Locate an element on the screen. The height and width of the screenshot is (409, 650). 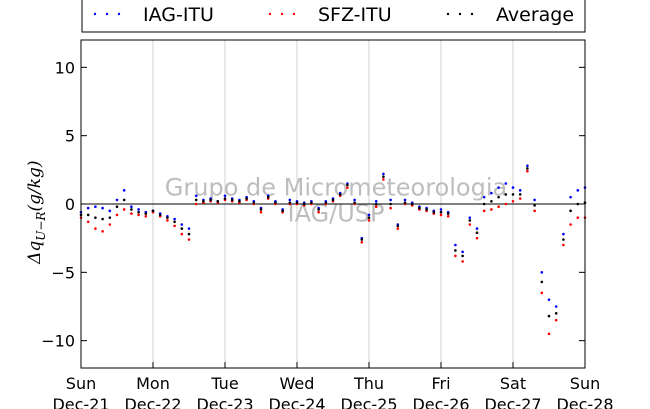
y-tick-label: 5 is located at coordinates (70, 136).